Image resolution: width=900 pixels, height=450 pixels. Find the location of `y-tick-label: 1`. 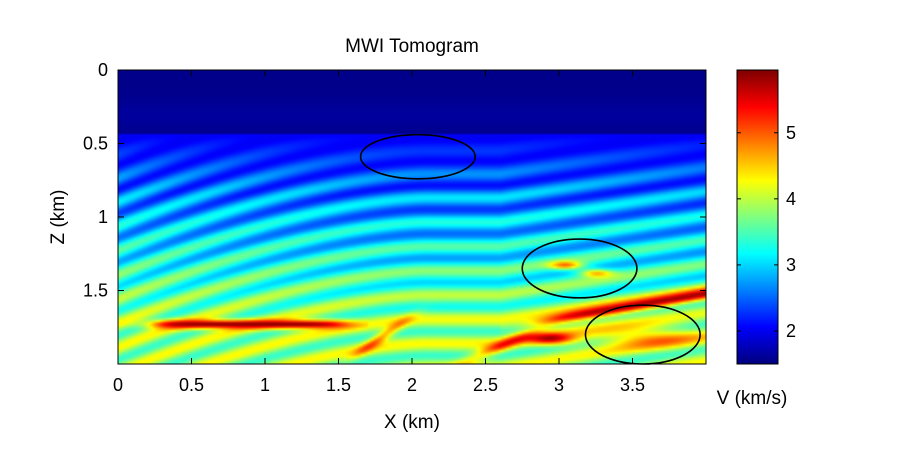

y-tick-label: 1 is located at coordinates (103, 217).